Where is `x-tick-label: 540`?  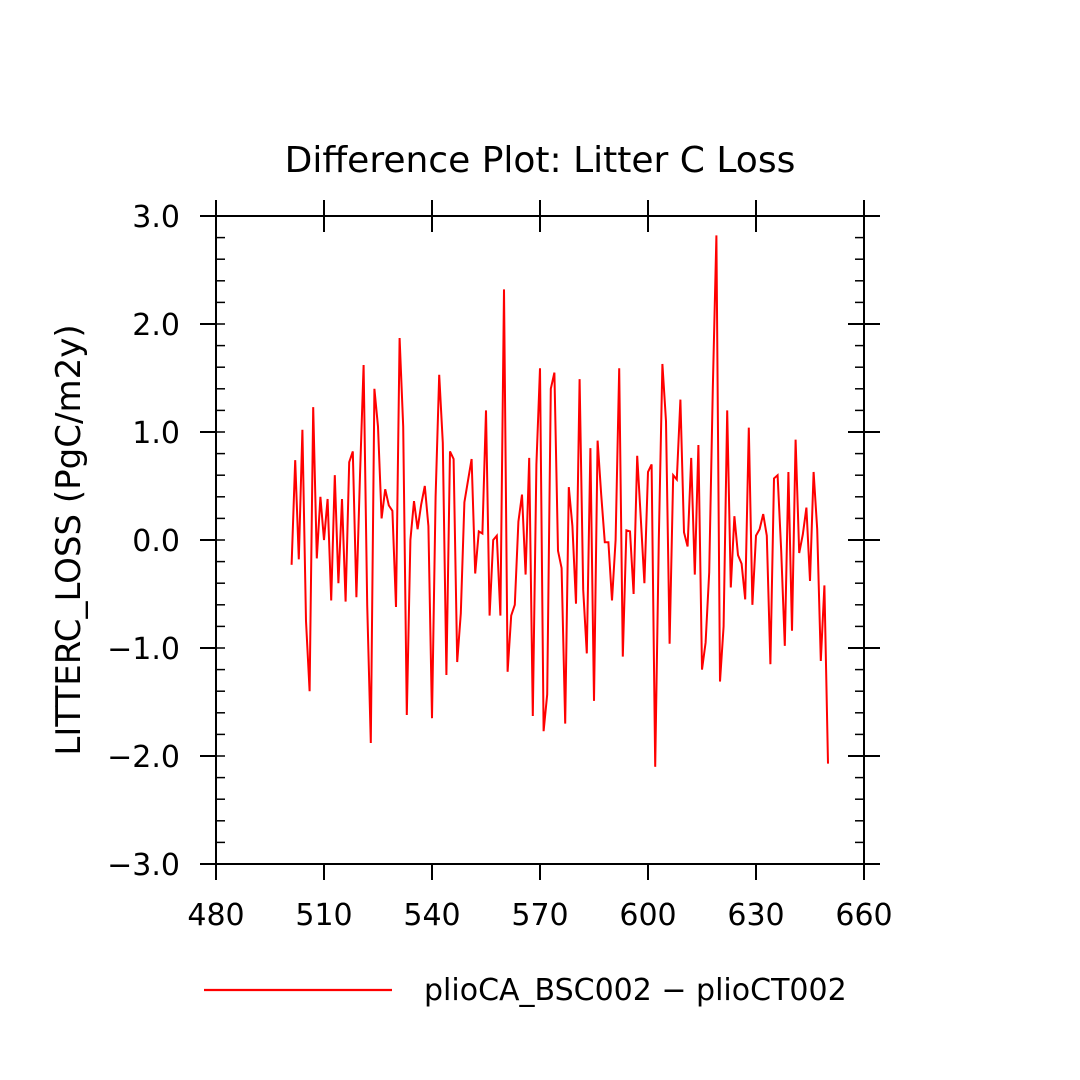 x-tick-label: 540 is located at coordinates (431, 915).